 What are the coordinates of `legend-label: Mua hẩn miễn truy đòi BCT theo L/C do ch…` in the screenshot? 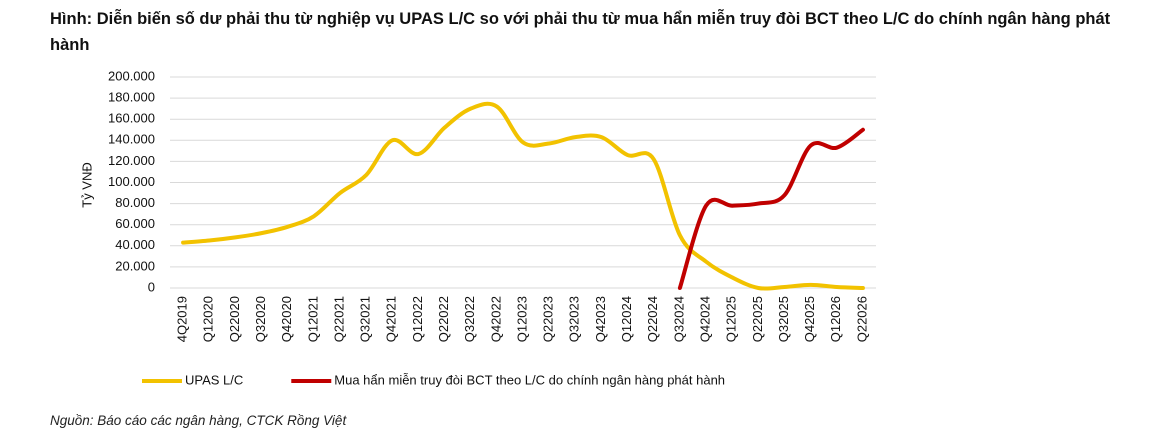 It's located at (529, 379).